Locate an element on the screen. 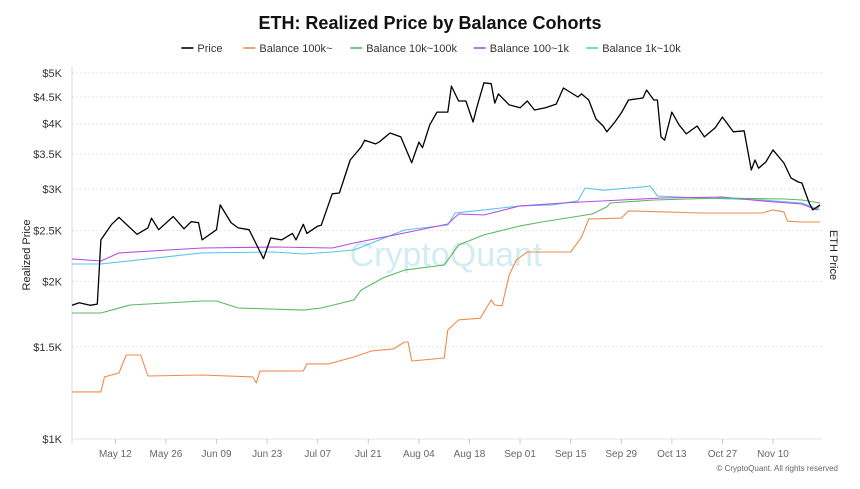  watermark: CryptoQuant is located at coordinates (446, 255).